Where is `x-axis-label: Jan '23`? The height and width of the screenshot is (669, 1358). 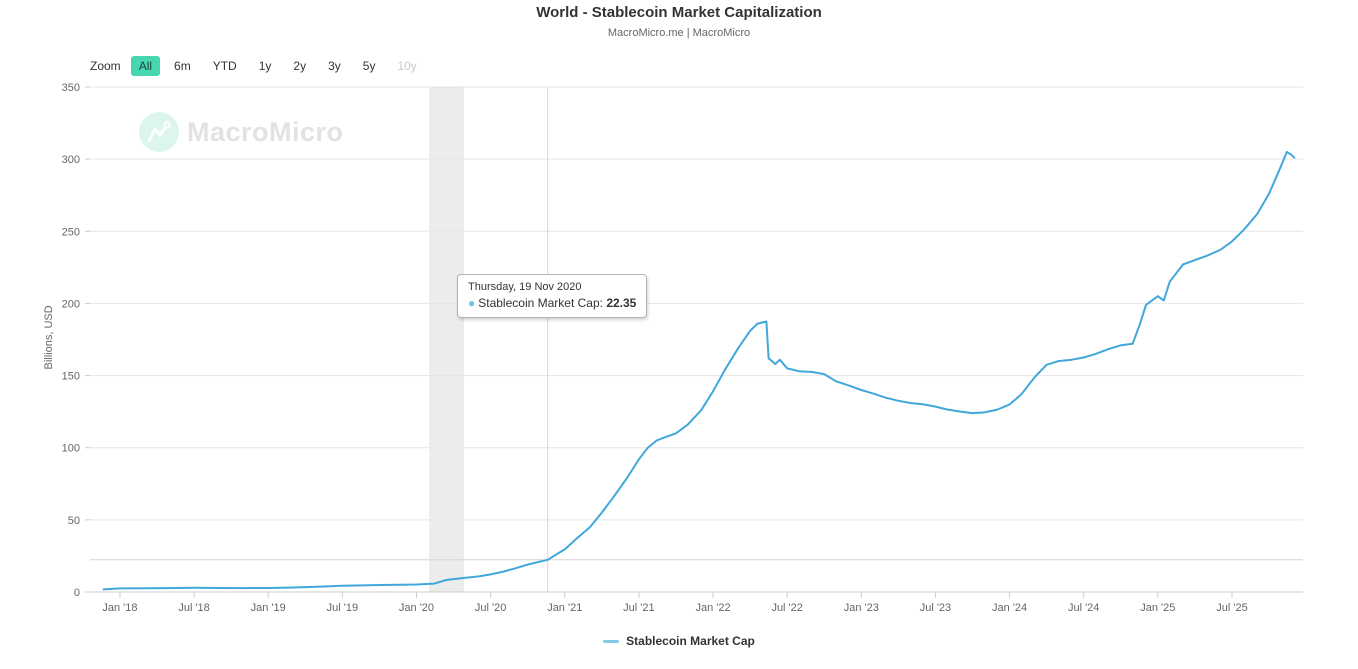 x-axis-label: Jan '23 is located at coordinates (861, 608).